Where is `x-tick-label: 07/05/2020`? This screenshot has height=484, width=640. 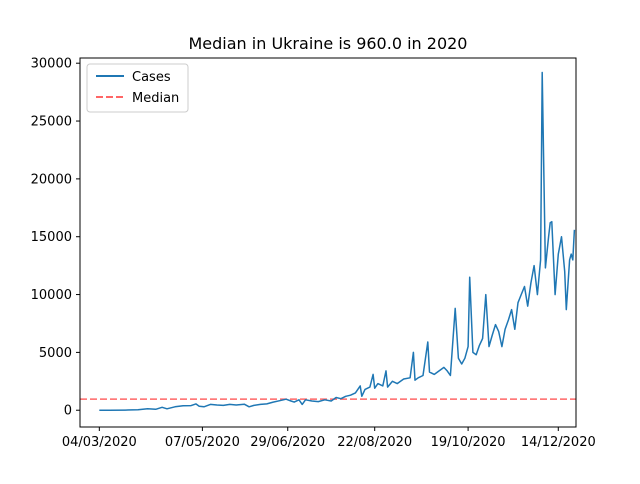
x-tick-label: 07/05/2020 is located at coordinates (202, 442).